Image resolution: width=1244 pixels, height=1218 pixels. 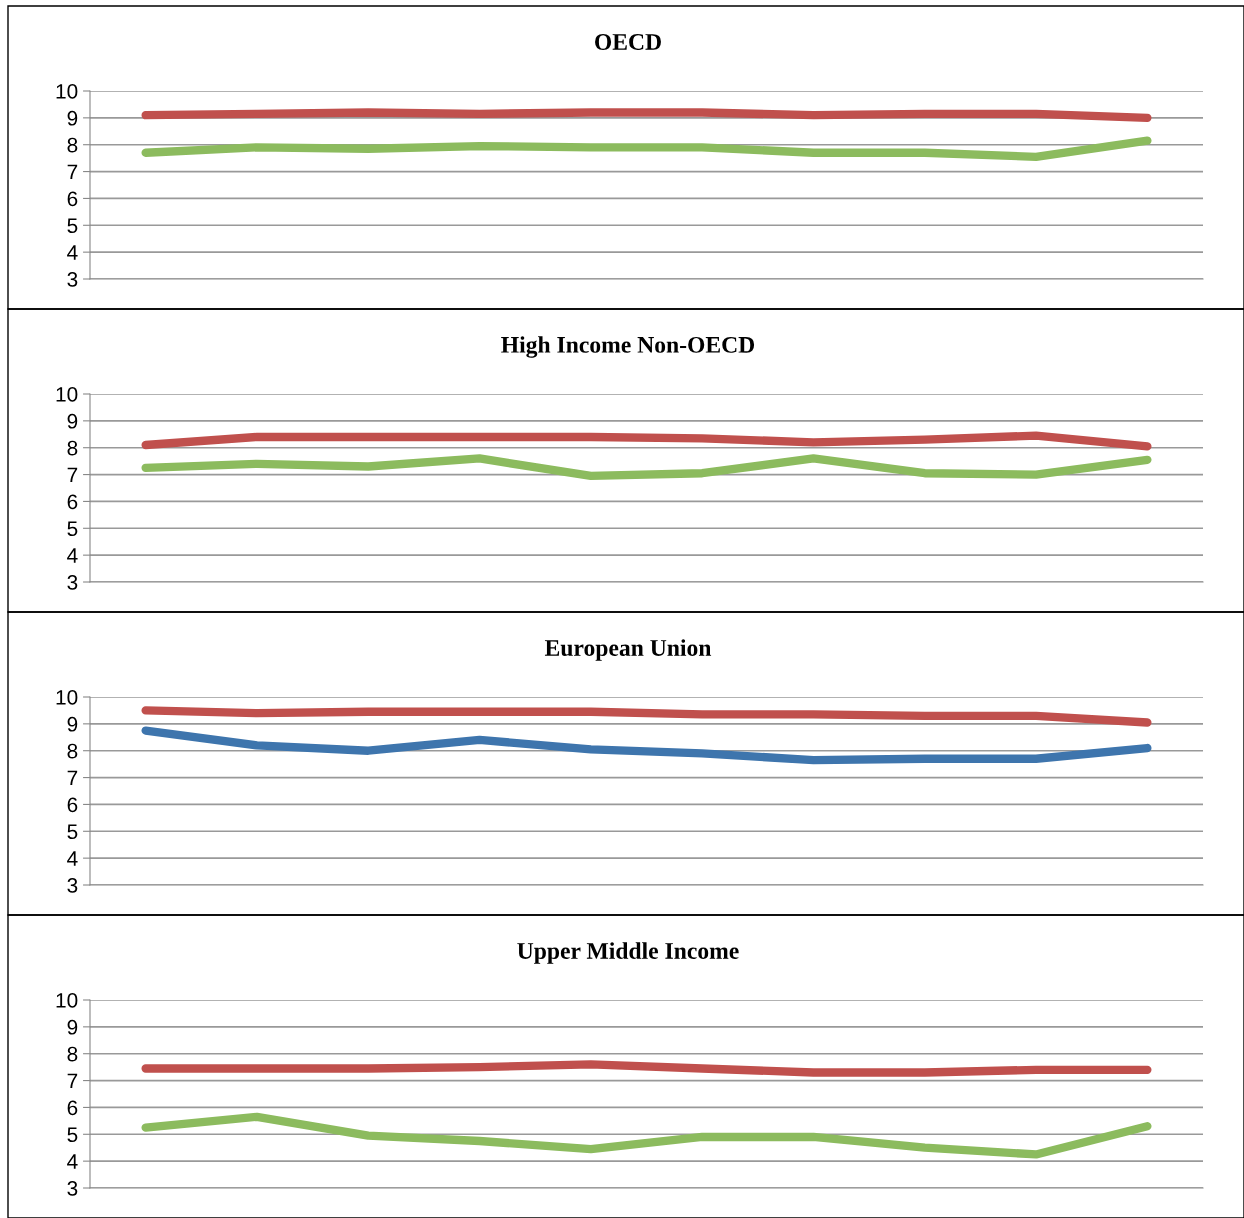 I want to click on chart-title: European Union, so click(x=628, y=650).